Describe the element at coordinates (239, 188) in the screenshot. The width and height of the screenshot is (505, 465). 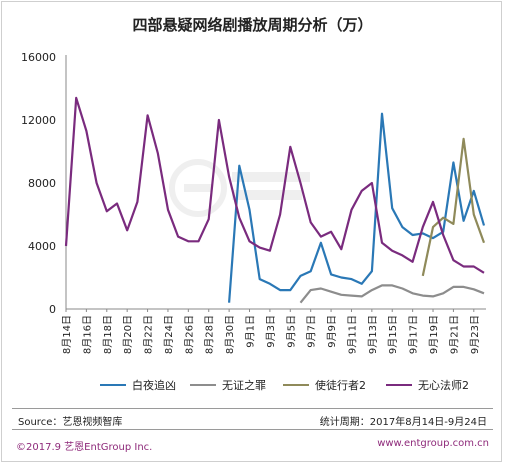
I see `entgroup-logo-watermark` at that location.